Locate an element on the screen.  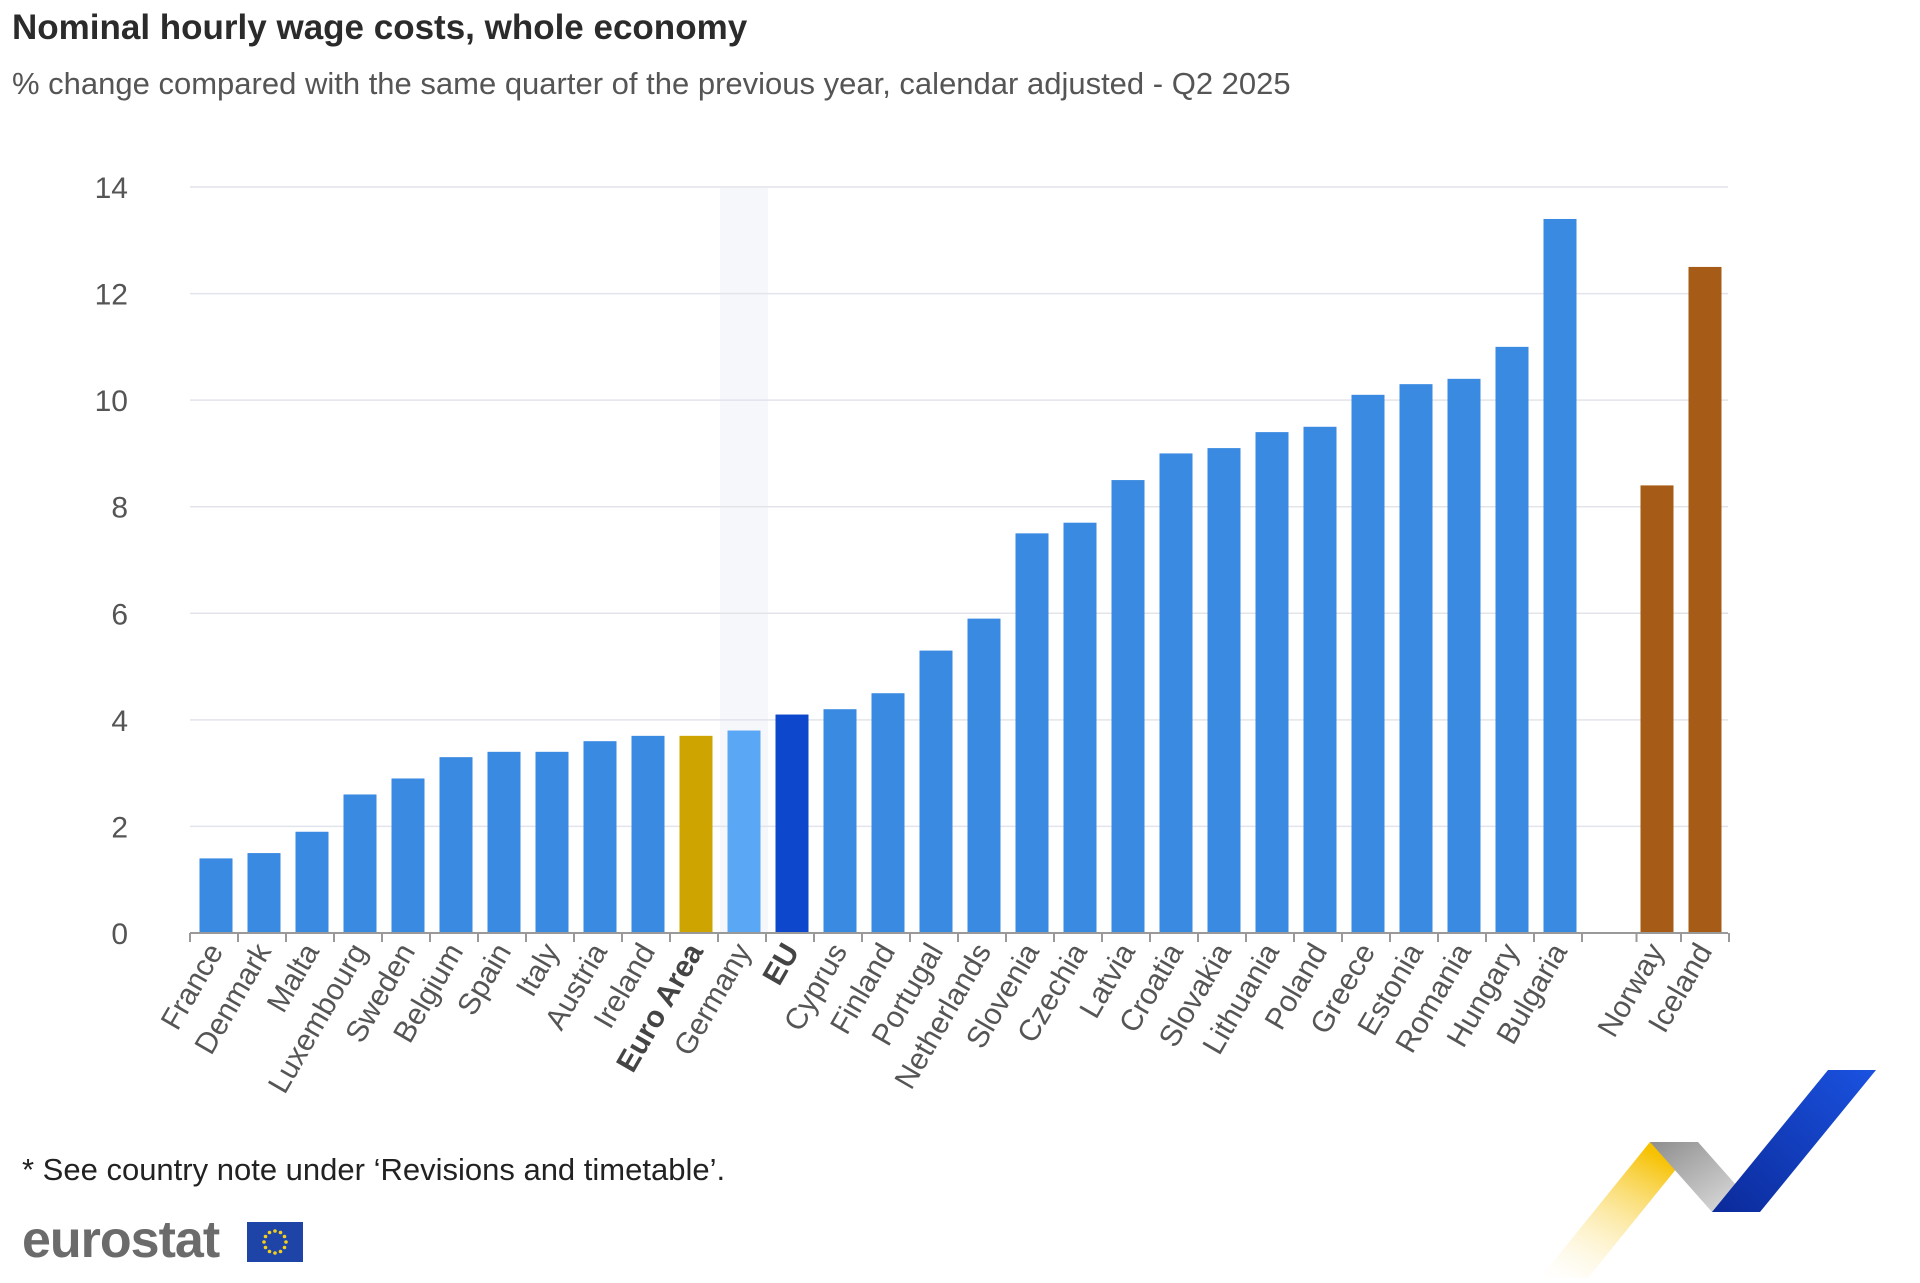
eu-flag-icon is located at coordinates (275, 1242).